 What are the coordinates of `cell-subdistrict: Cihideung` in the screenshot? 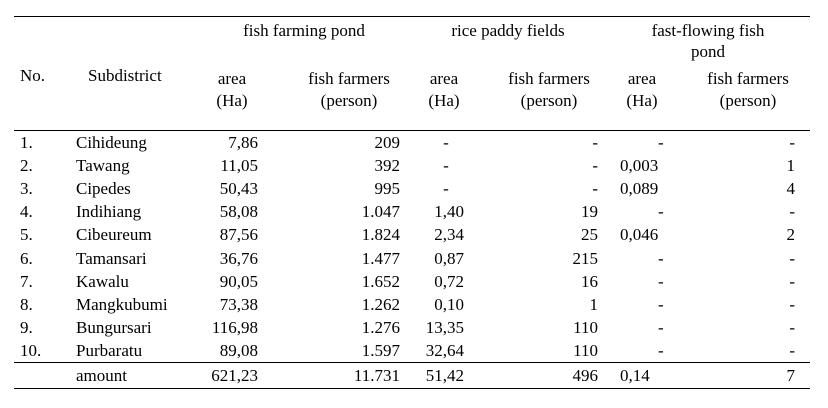 It's located at (111, 142).